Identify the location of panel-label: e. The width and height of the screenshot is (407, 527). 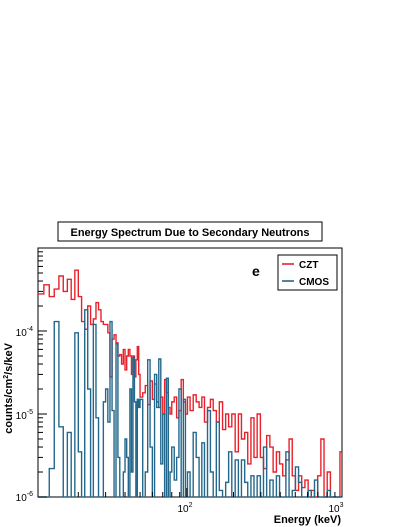
(256, 271).